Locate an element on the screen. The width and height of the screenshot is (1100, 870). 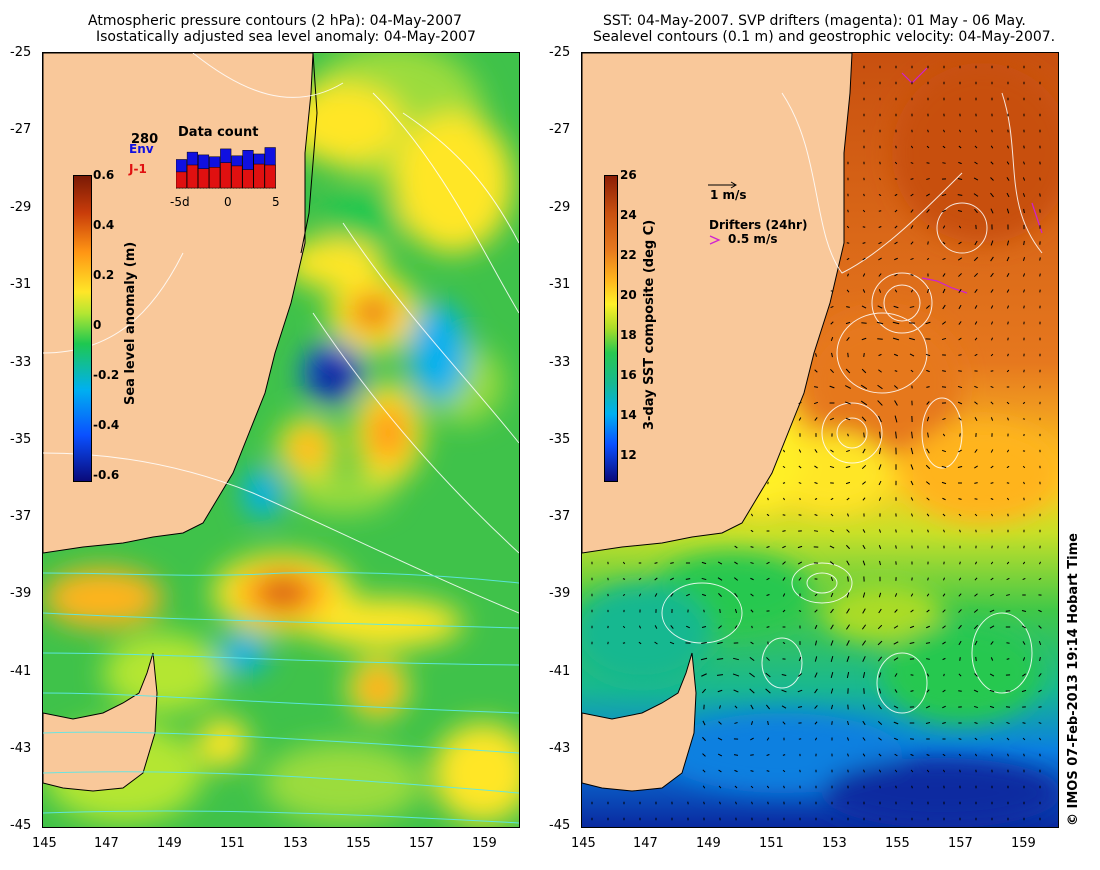
inset-legend-j1: J-1 is located at coordinates (138, 169).